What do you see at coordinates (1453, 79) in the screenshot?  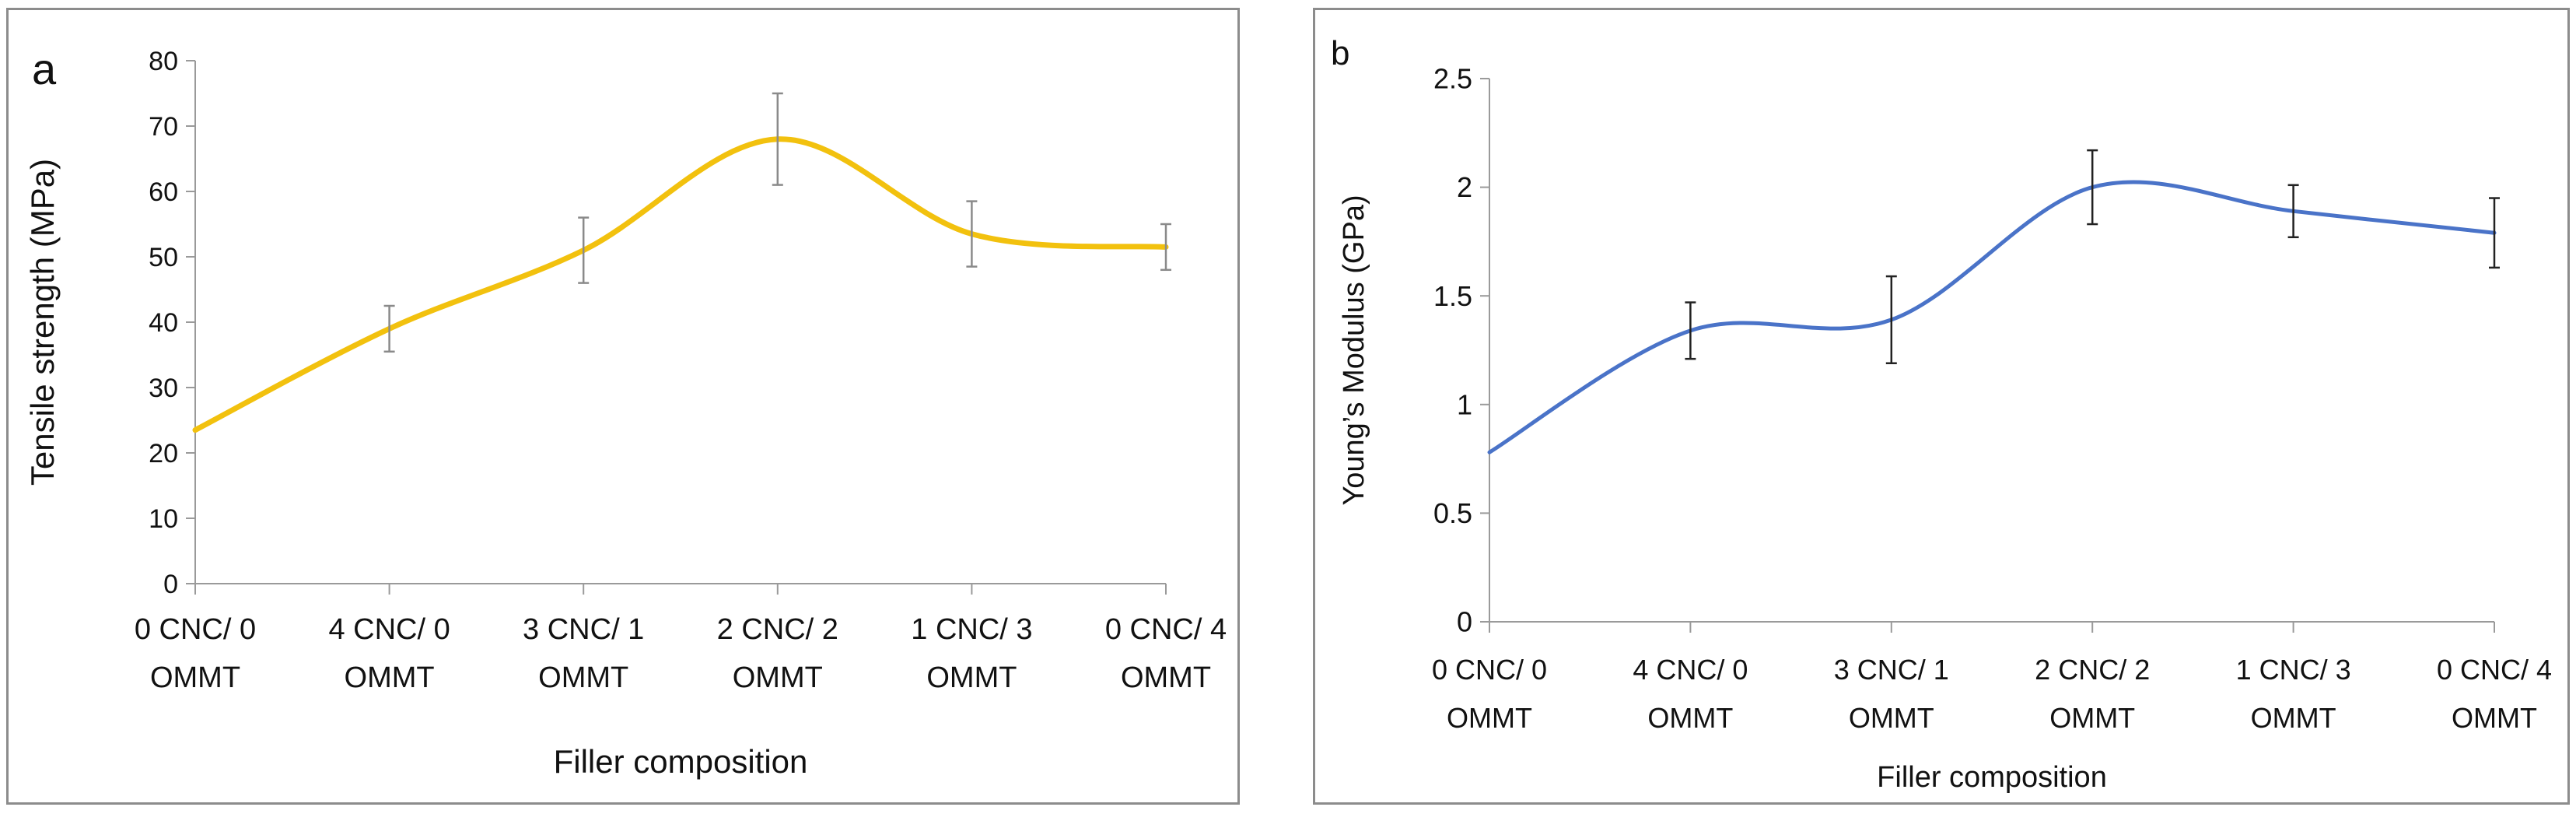 I see `y-tick-label: 2.5` at bounding box center [1453, 79].